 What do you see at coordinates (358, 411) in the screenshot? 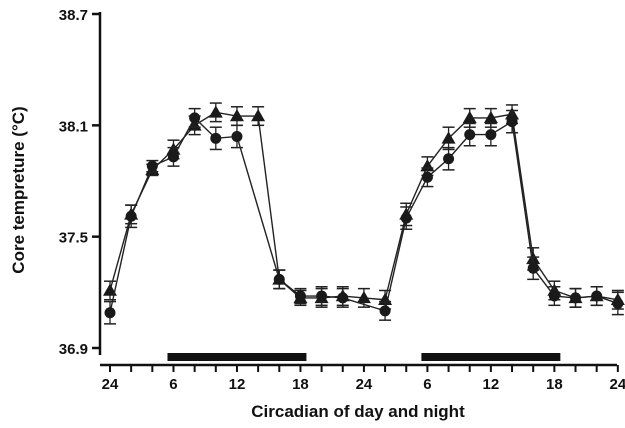
I see `x-axis-title: Circadian of day and night` at bounding box center [358, 411].